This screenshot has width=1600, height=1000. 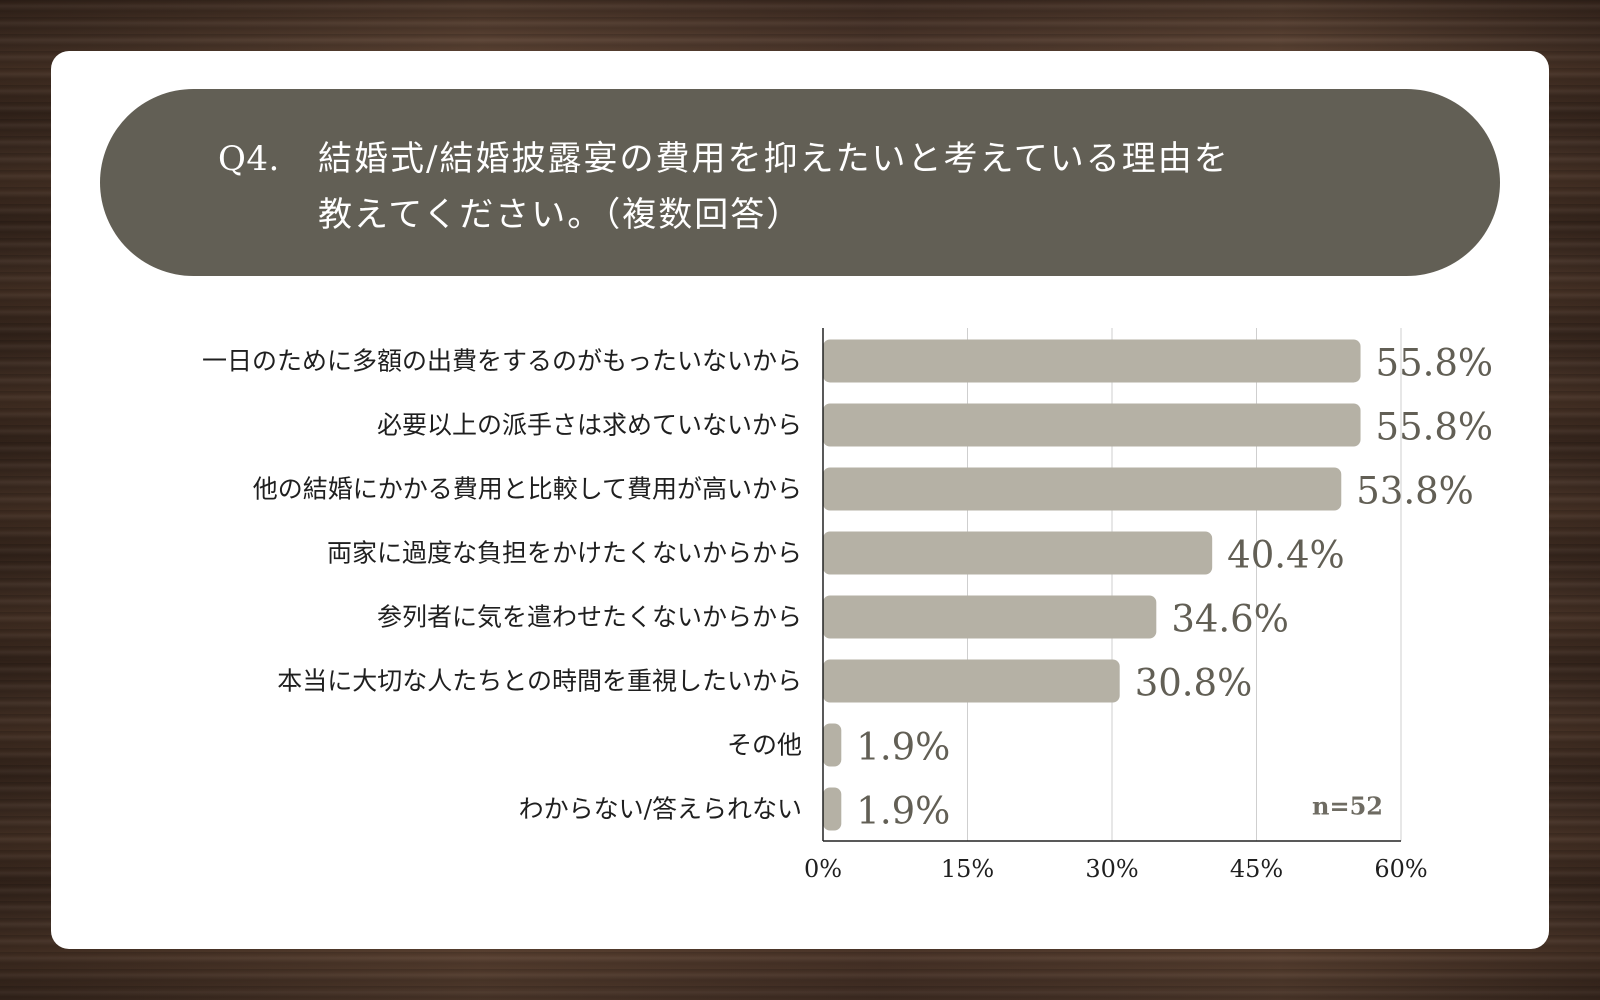 I want to click on x-tick-label: 15%, so click(x=967, y=869).